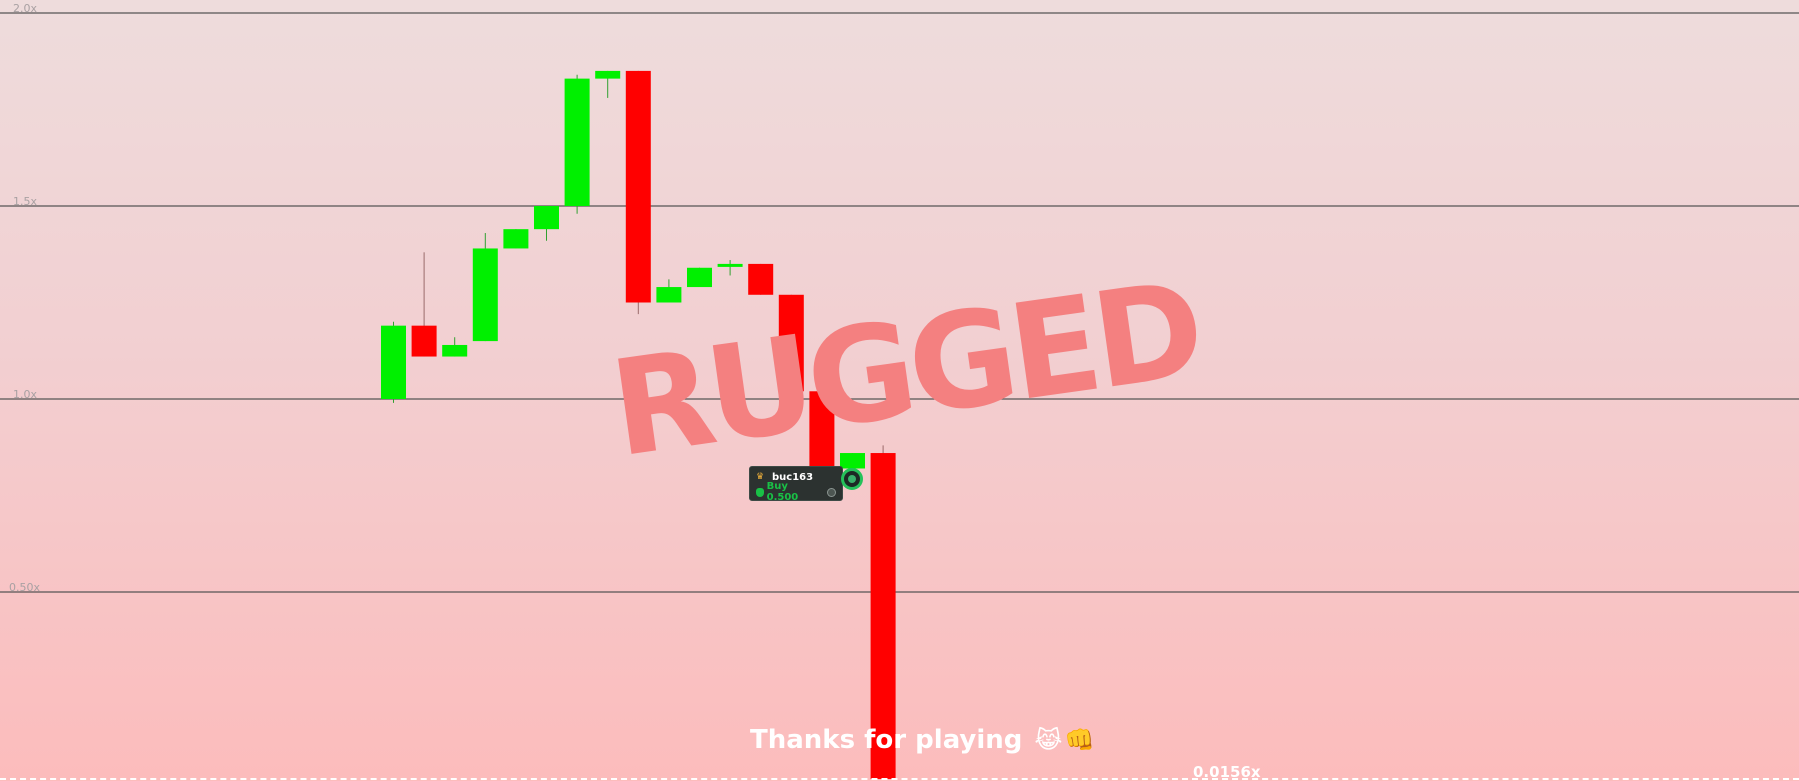 This screenshot has width=1799, height=781. What do you see at coordinates (793, 477) in the screenshot?
I see `trade-username: buc163` at bounding box center [793, 477].